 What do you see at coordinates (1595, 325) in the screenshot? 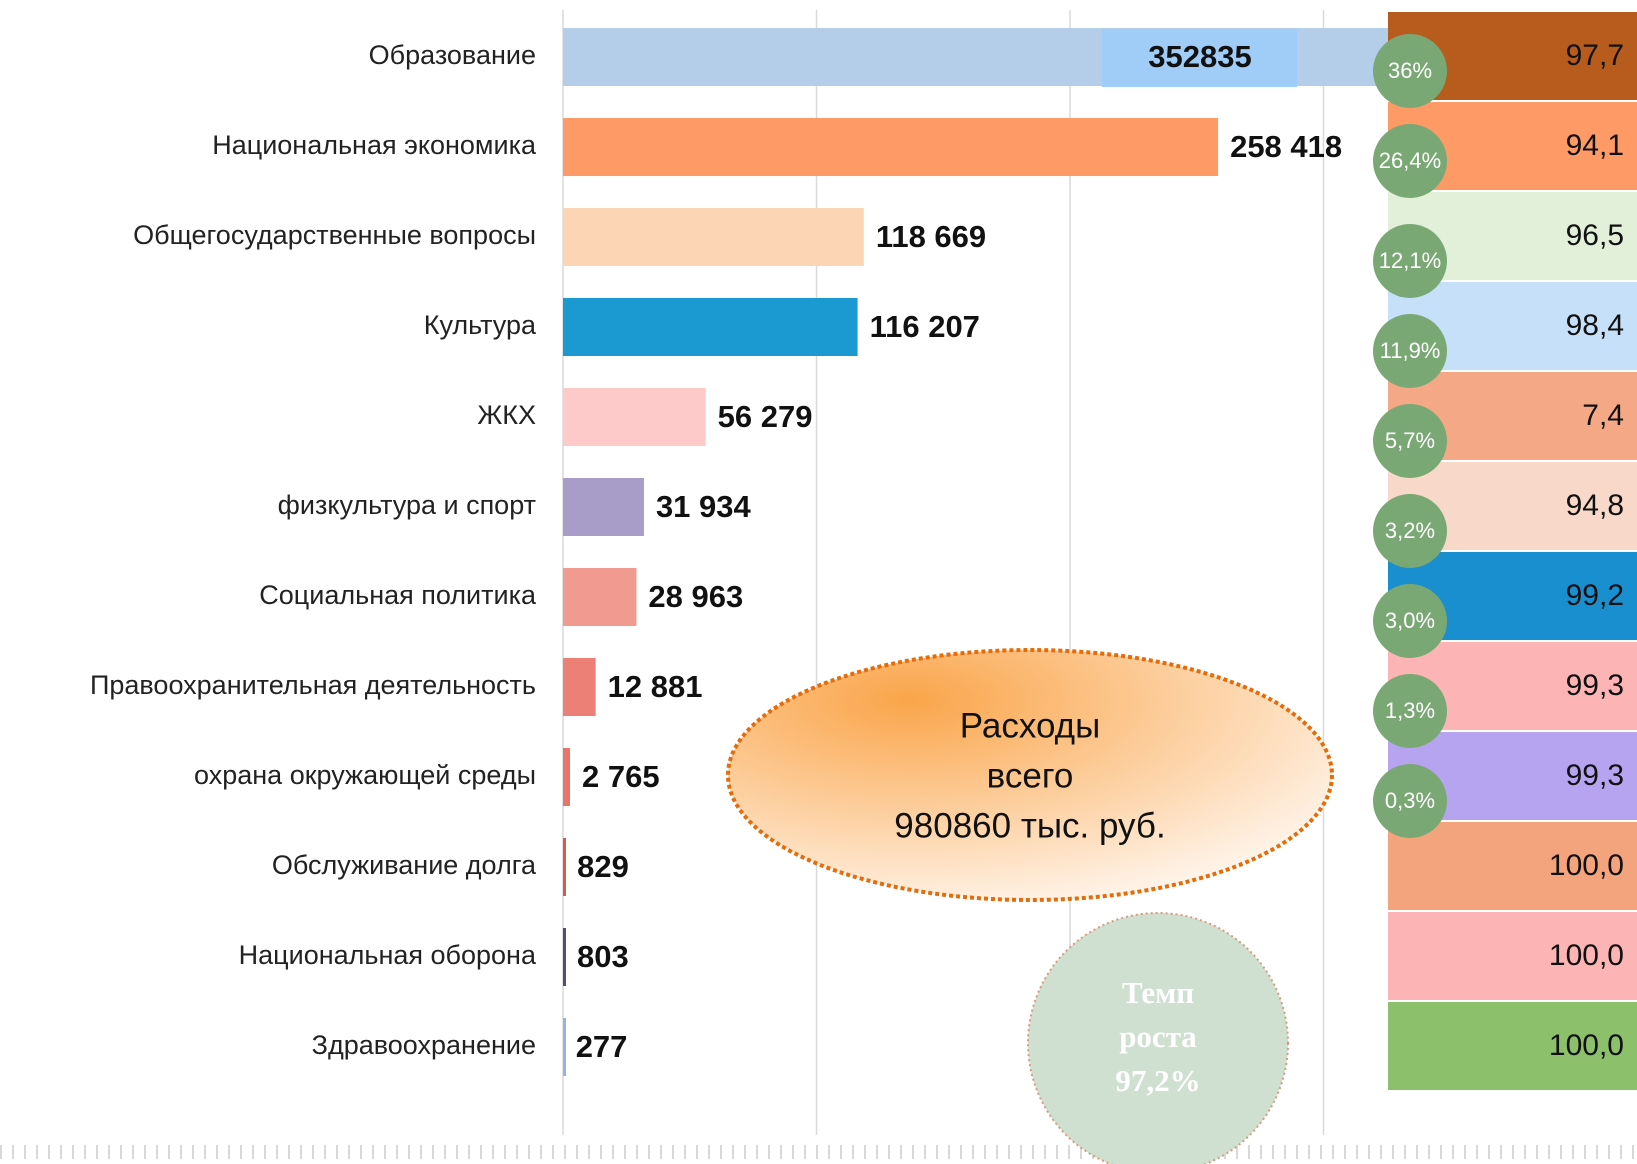
I see `rate-label: 98,4` at bounding box center [1595, 325].